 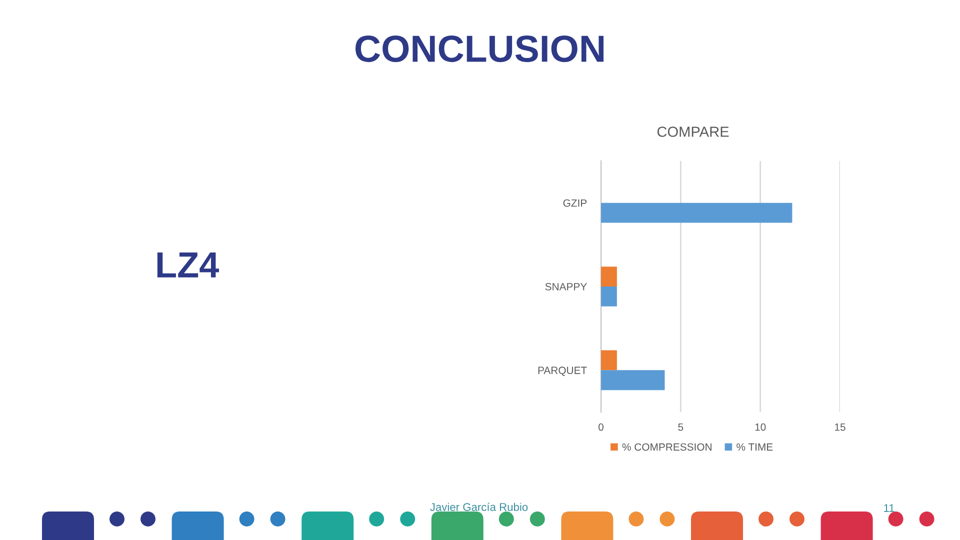 I want to click on x-tick-label: 0, so click(x=601, y=427).